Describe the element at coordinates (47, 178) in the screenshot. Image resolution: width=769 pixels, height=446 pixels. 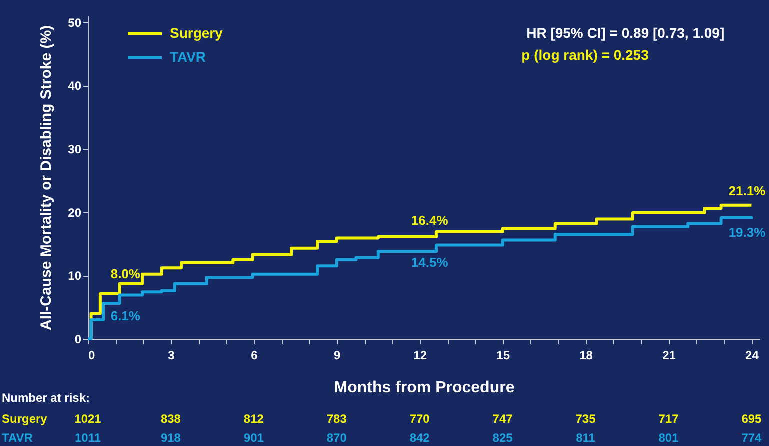
I see `y-axis-title: All-Cause Mortality or Disabling Stroke (%)` at that location.